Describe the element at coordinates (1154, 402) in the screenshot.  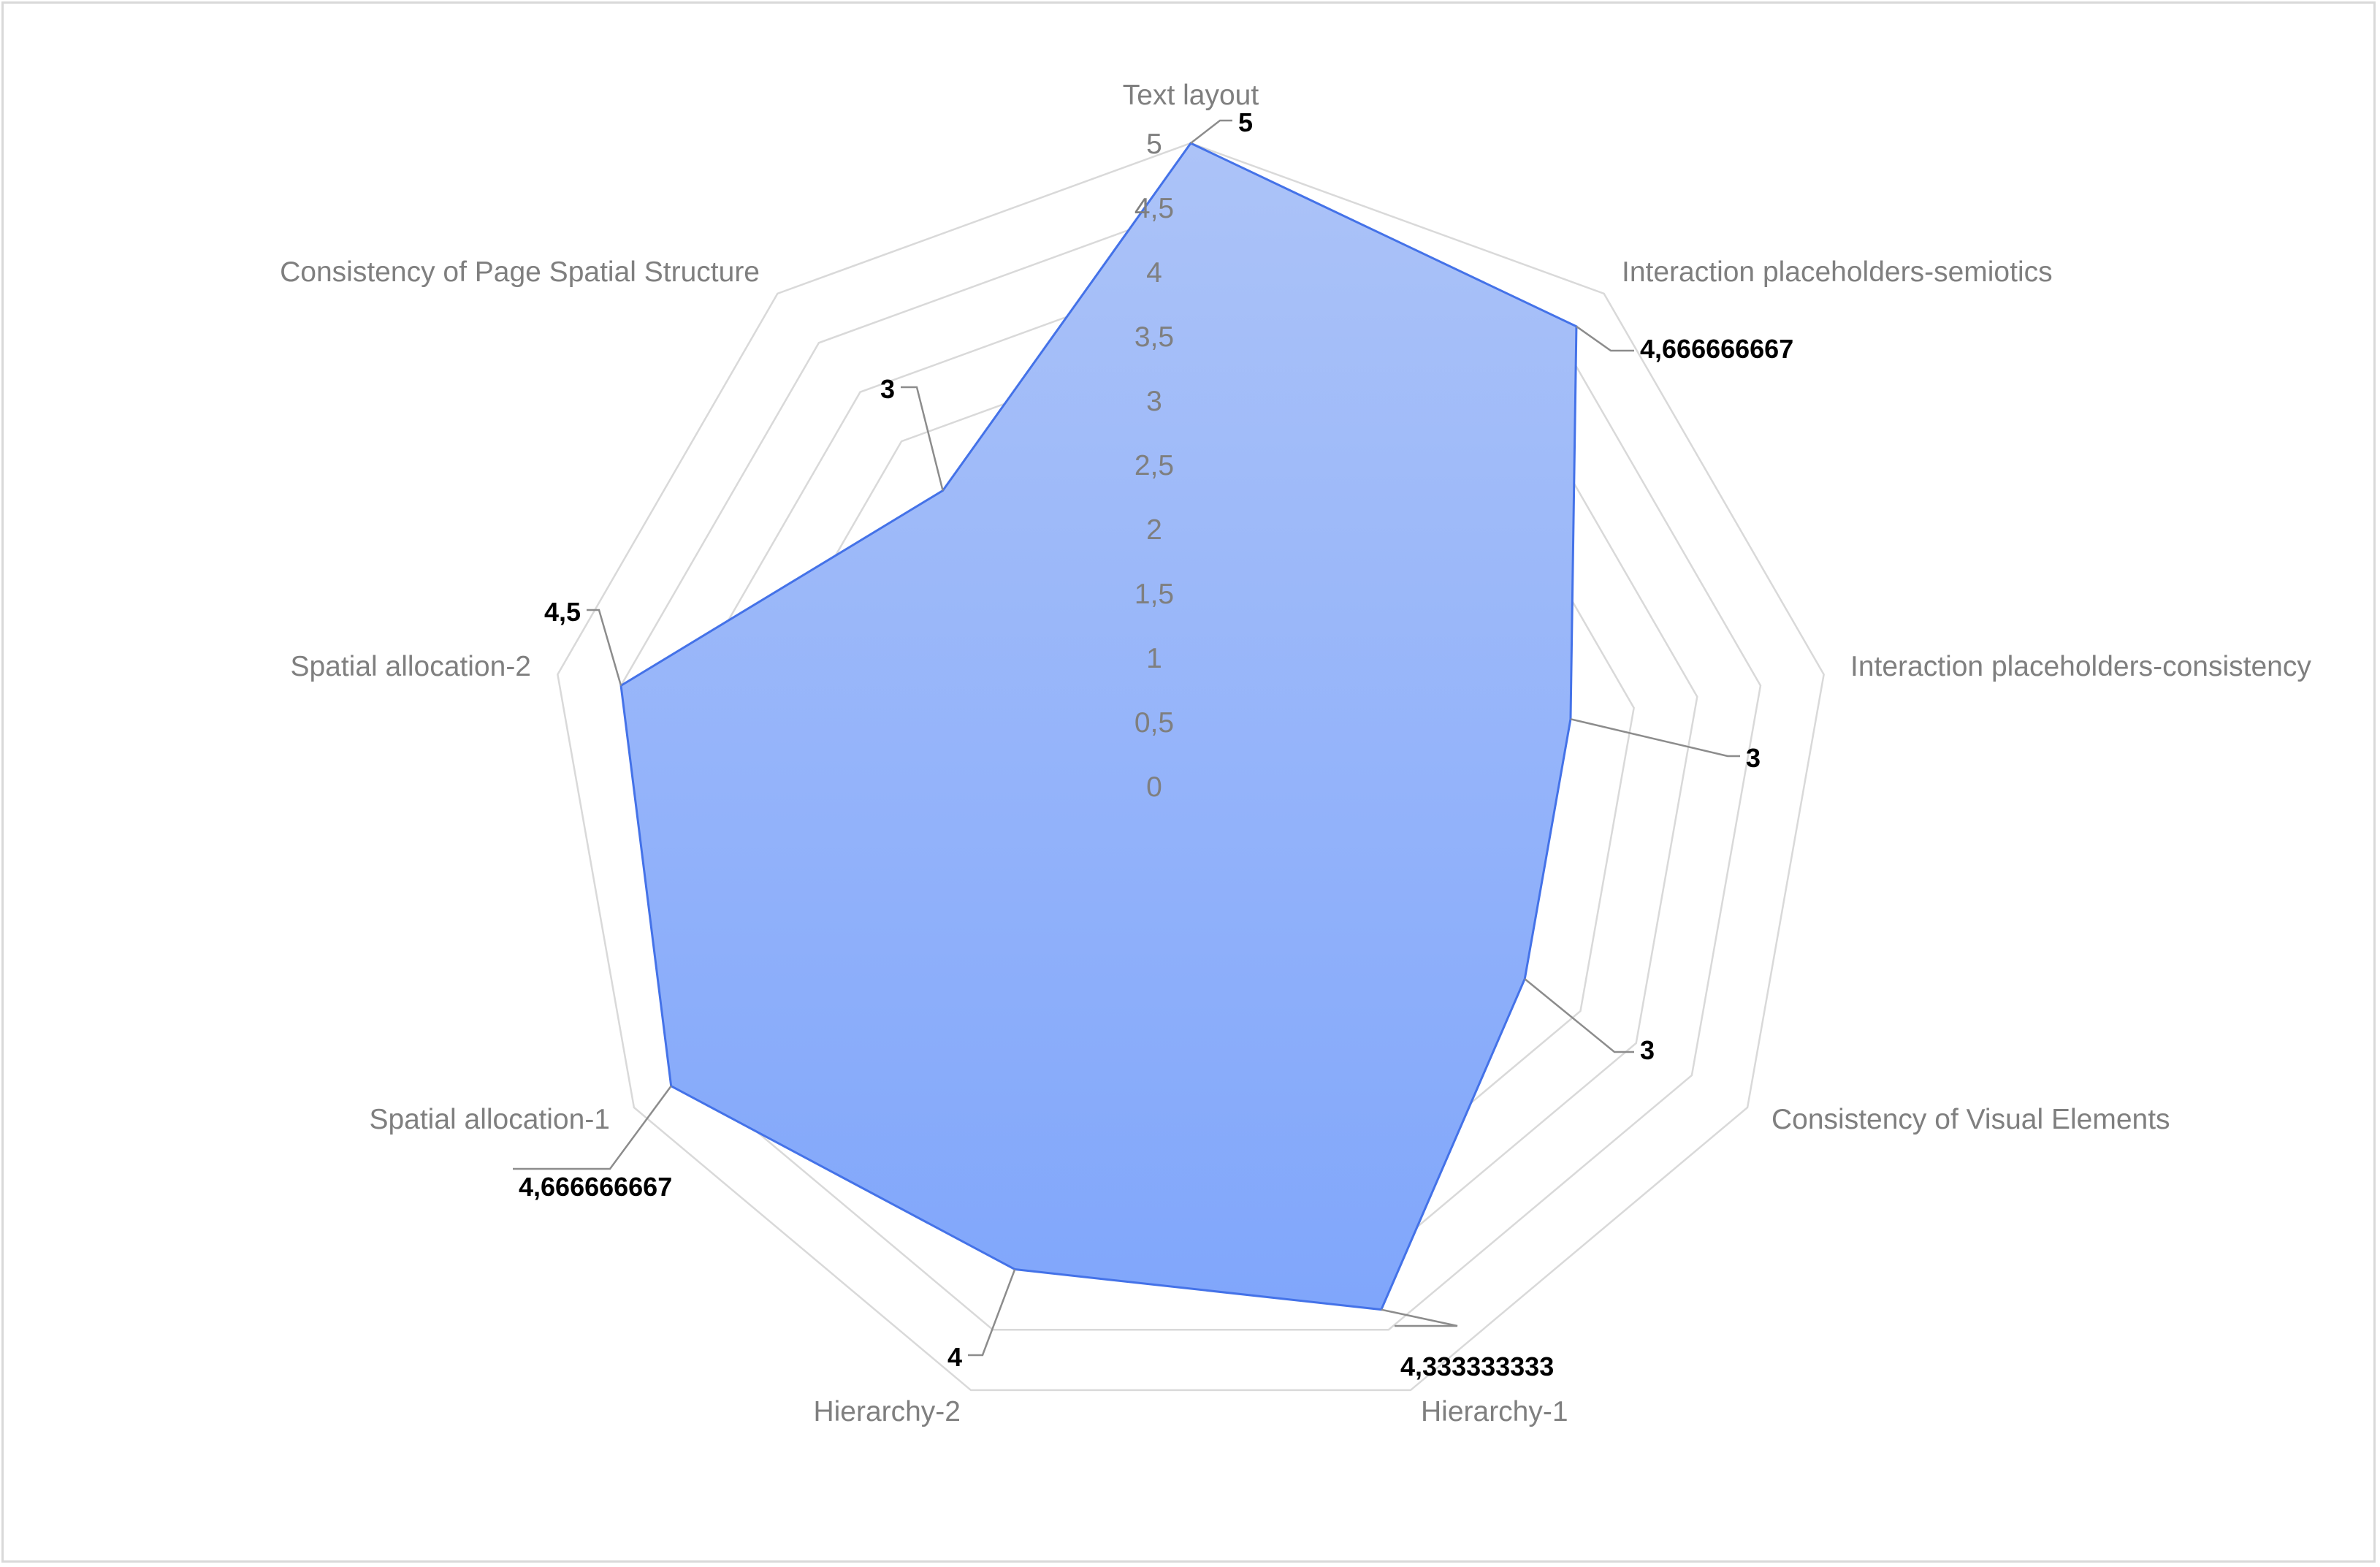
I see `tick-label: 3` at that location.